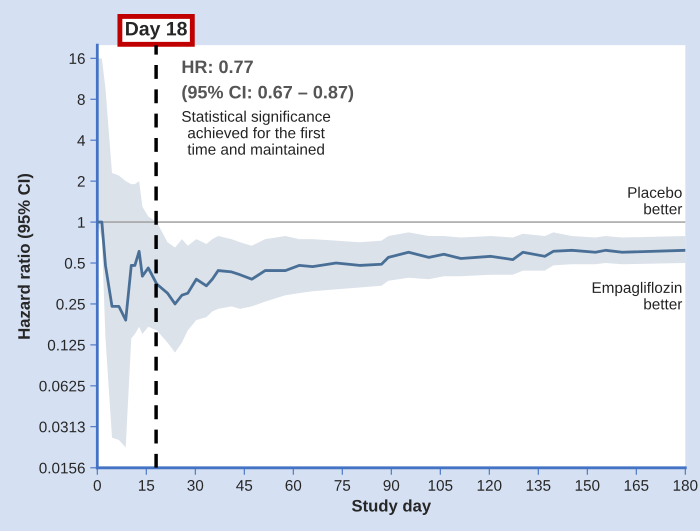 Image resolution: width=700 pixels, height=531 pixels. Describe the element at coordinates (256, 132) in the screenshot. I see `annotation: Statistical significance achieved for the first time and maintained` at that location.